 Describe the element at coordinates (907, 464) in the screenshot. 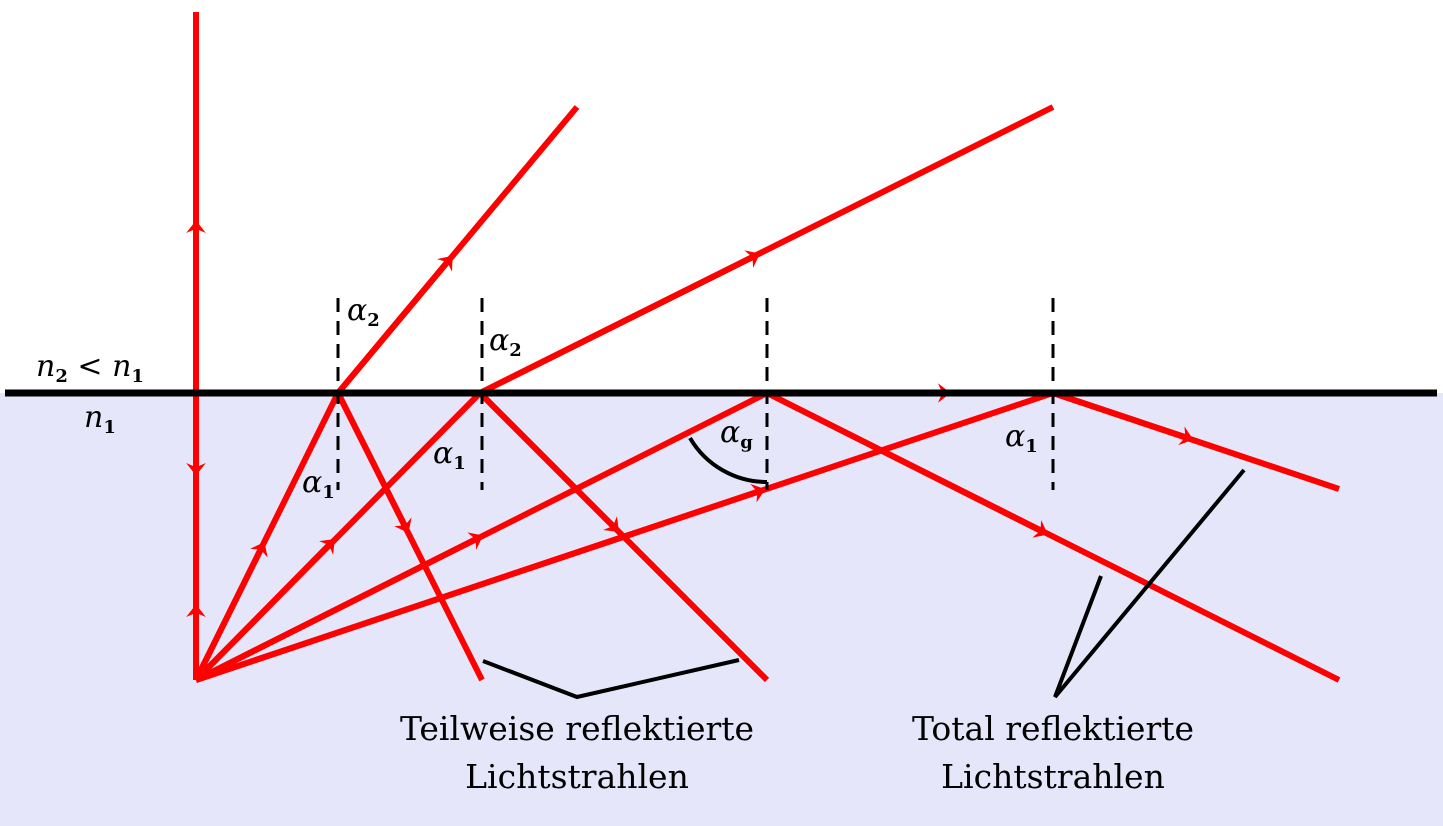

I see `arrow-ray-critical-reflected` at that location.